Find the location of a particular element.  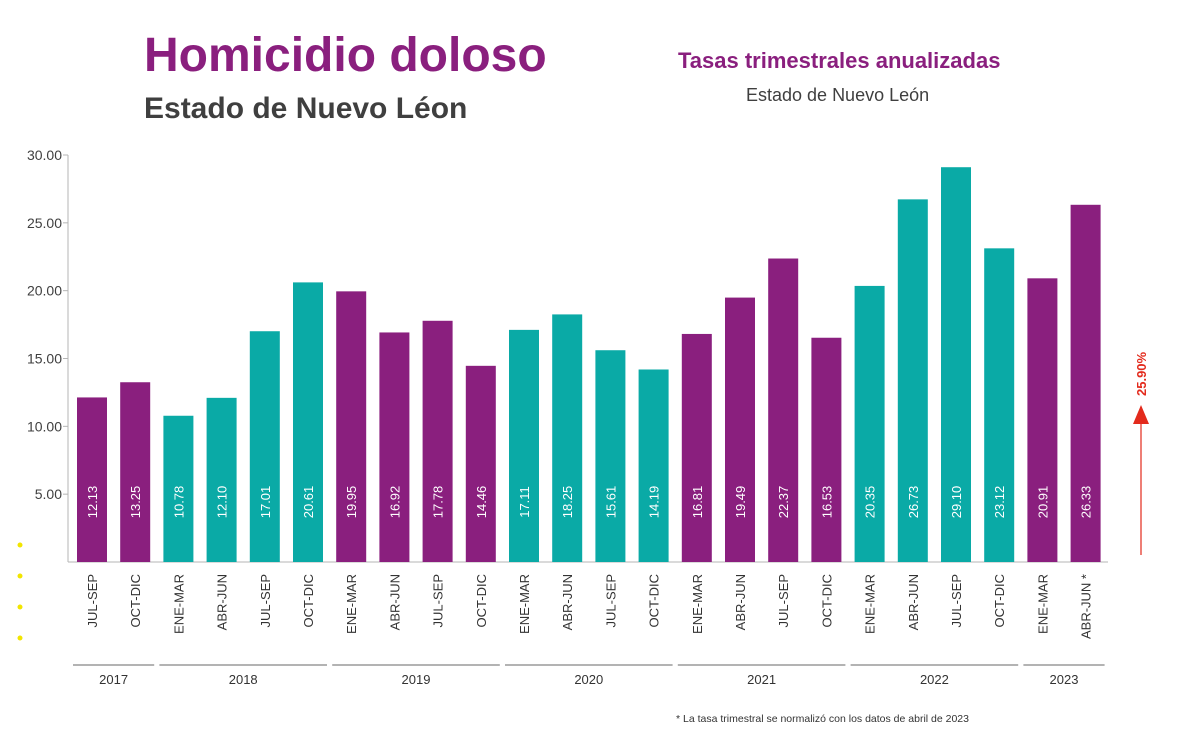

bar-value-label: 13.25 is located at coordinates (135, 502).